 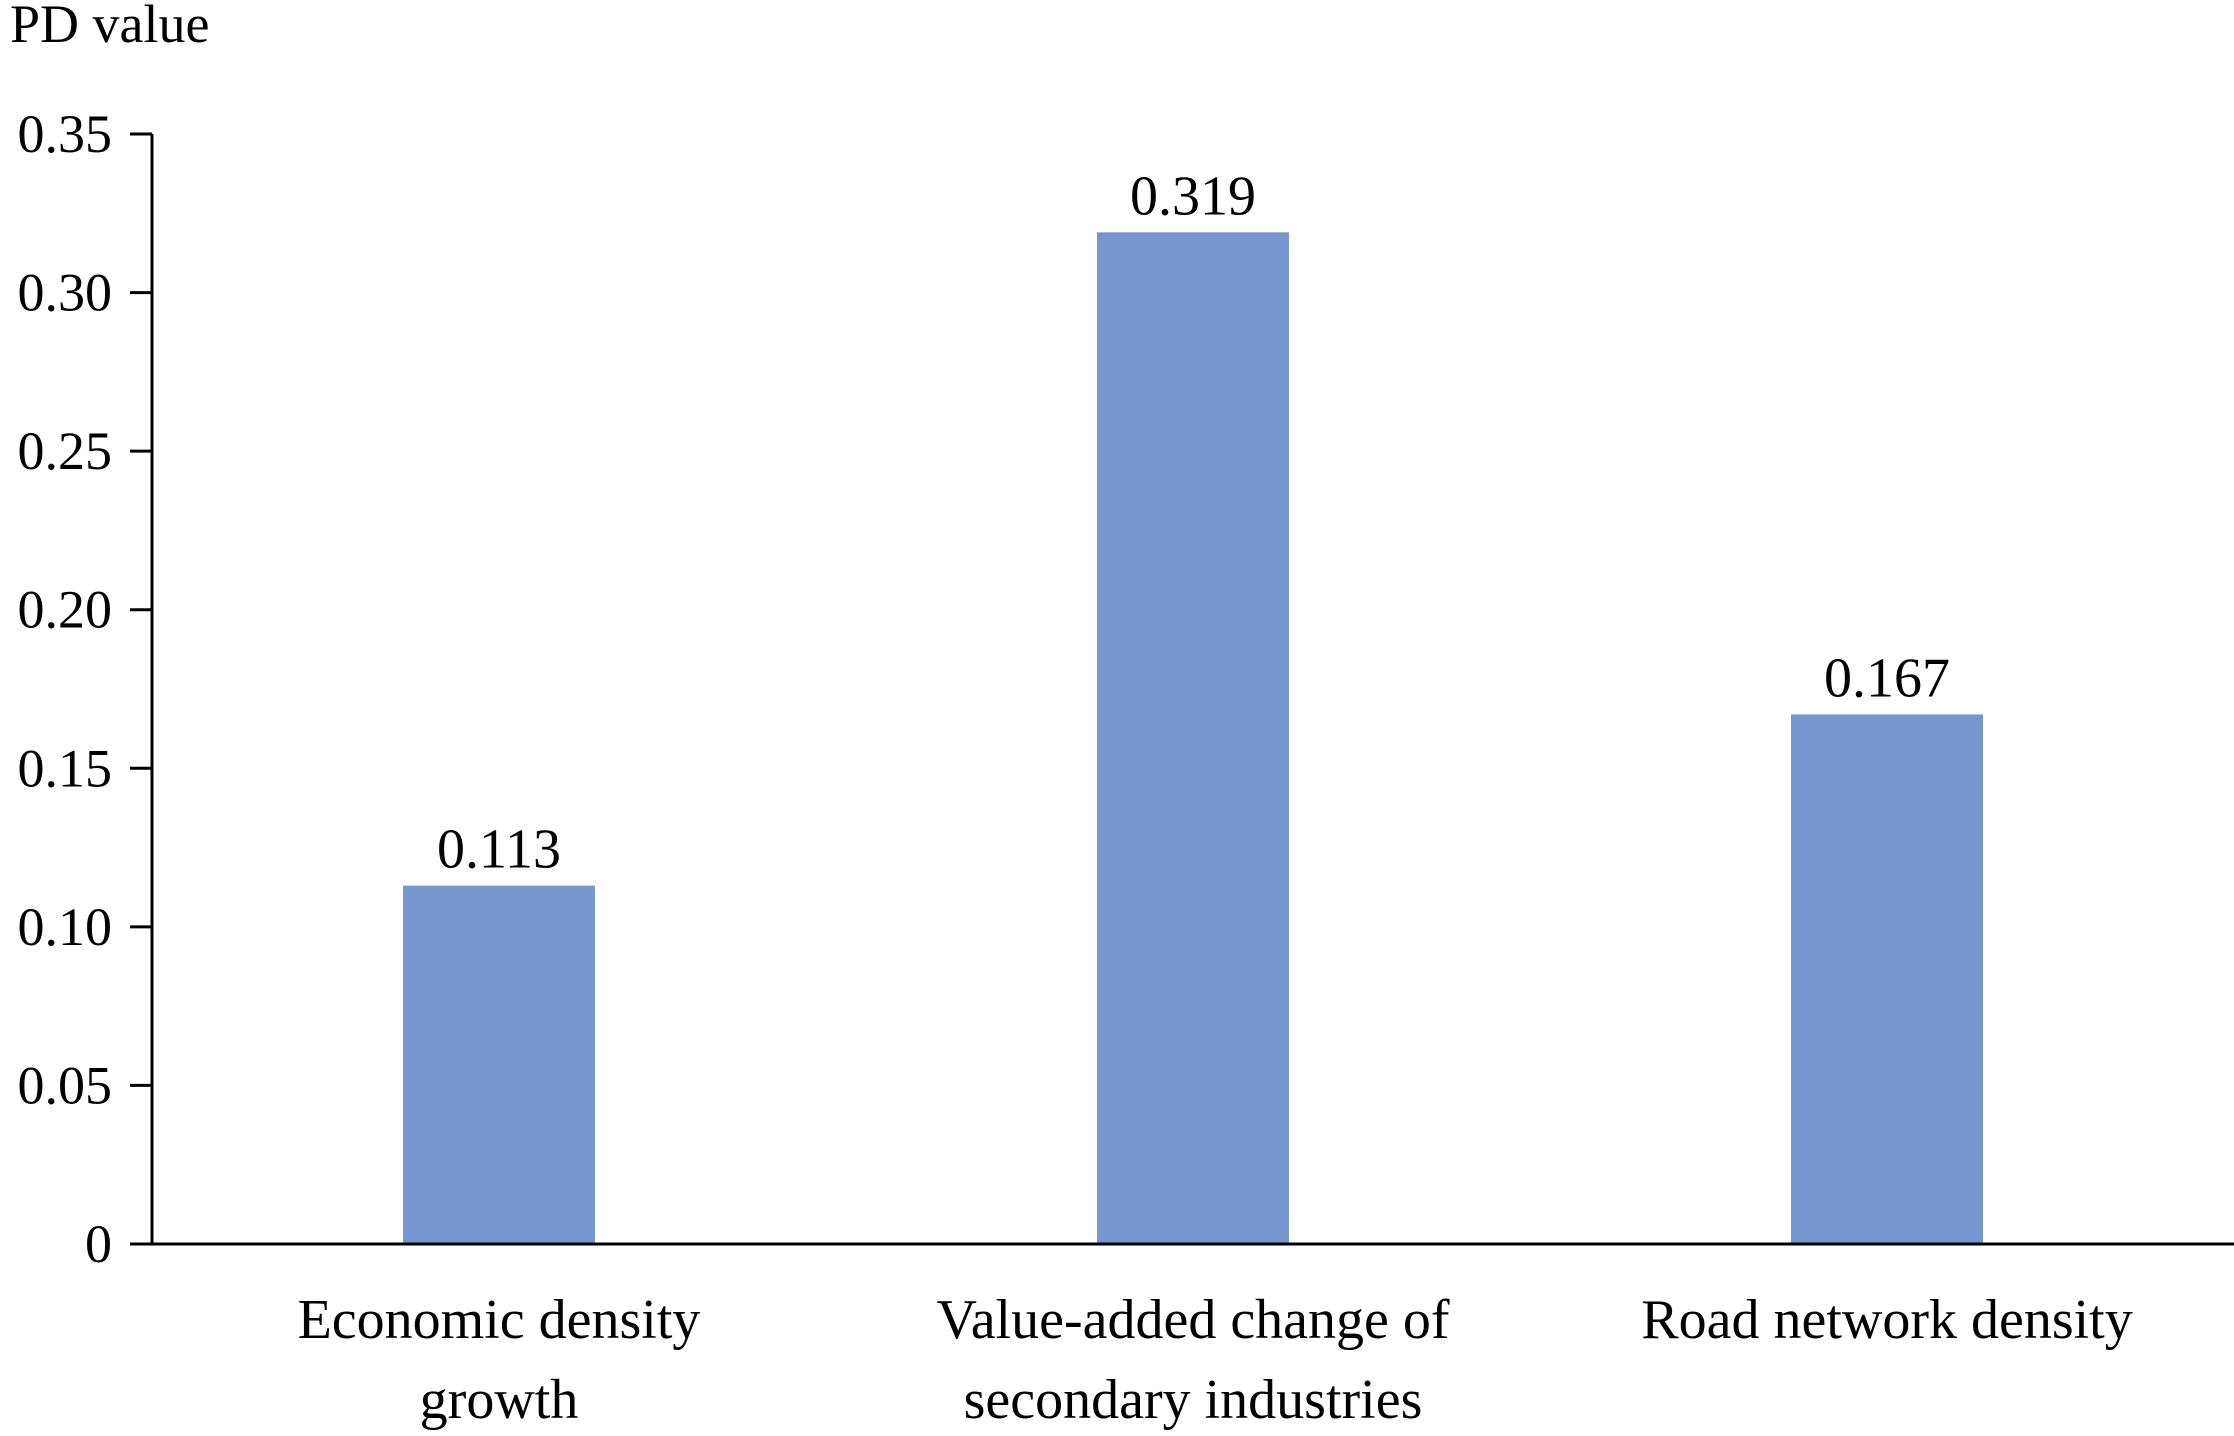 What do you see at coordinates (85, 689) in the screenshot?
I see `y-axis-ticks: 0 0.05 0.10 0.15 0.20 0.25 0.30 0.35` at bounding box center [85, 689].